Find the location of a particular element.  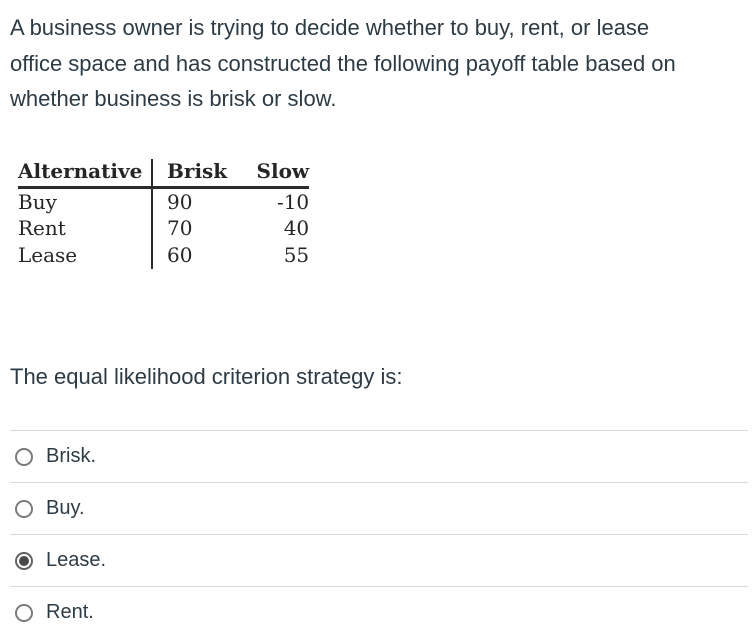

cell-brisk: 70 is located at coordinates (180, 228).